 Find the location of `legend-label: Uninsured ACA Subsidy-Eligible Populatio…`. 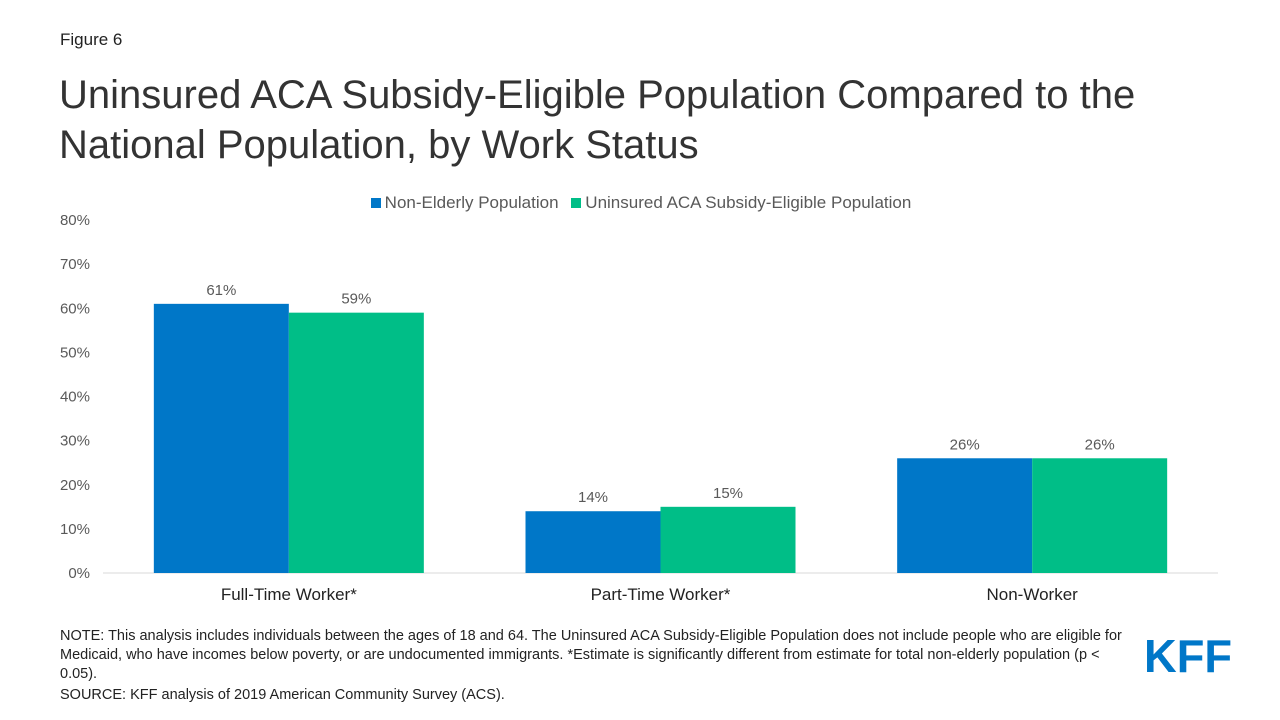

legend-label: Uninsured ACA Subsidy-Eligible Populatio… is located at coordinates (748, 202).